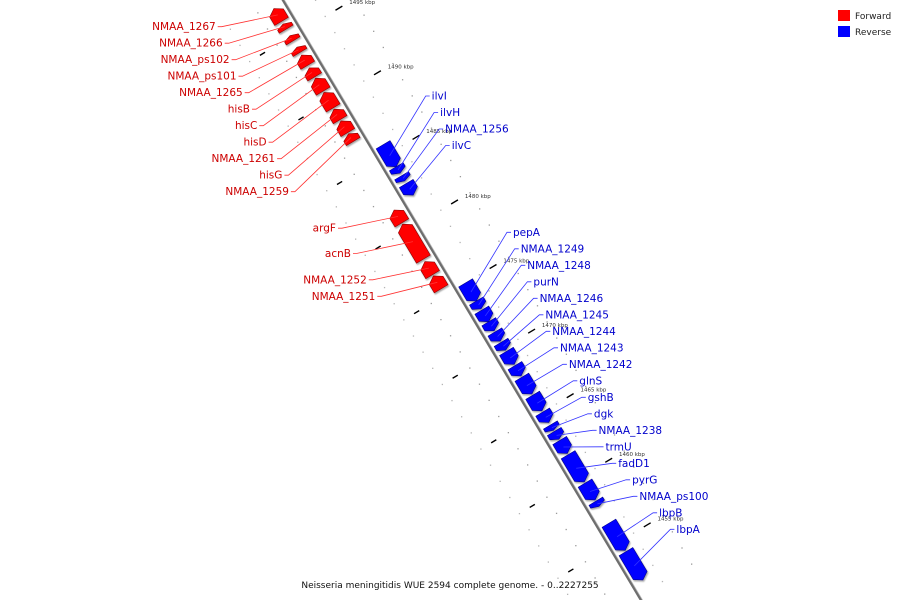 The image size is (900, 600). Describe the element at coordinates (211, 93) in the screenshot. I see `gene-label-NMAA_1265: NMAA_1265` at that location.